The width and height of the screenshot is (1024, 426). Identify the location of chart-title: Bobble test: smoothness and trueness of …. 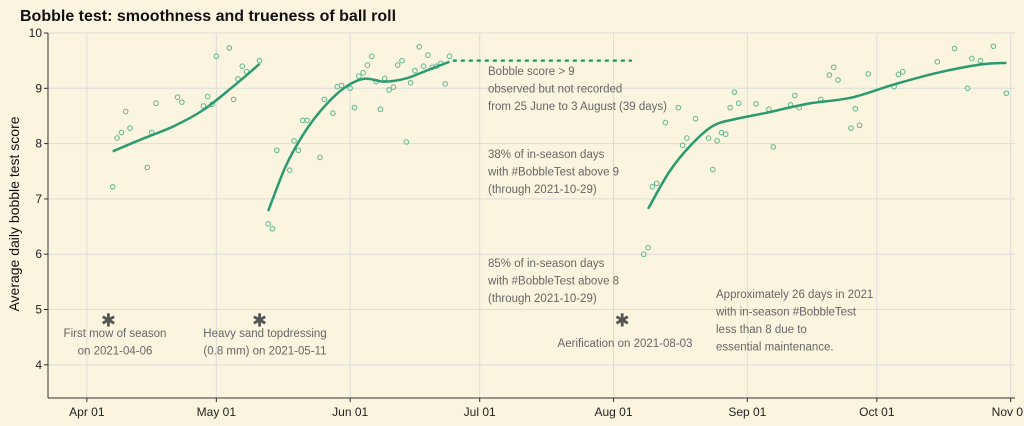
(208, 16).